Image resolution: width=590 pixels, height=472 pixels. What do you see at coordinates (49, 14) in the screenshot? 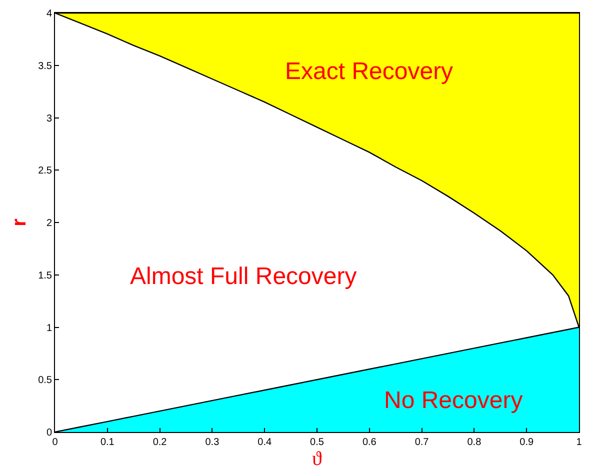
I see `y-tick-label: 4` at bounding box center [49, 14].